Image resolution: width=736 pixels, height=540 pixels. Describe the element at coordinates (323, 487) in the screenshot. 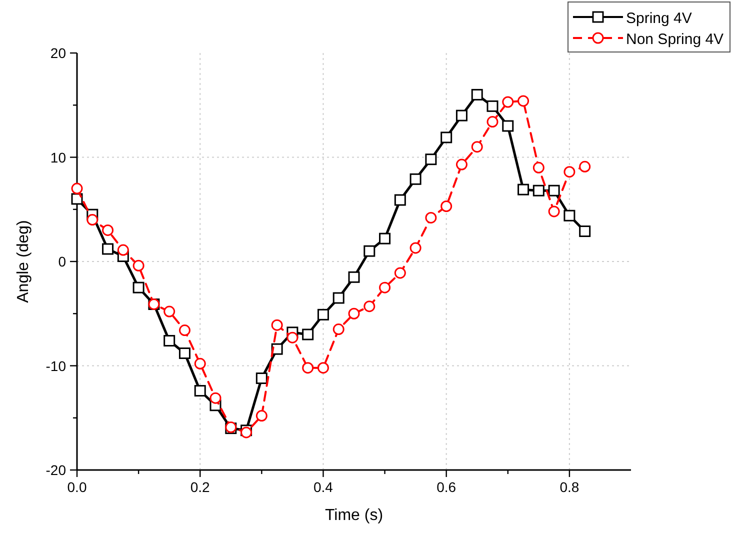

I see `x-tick-label: 0.4` at that location.